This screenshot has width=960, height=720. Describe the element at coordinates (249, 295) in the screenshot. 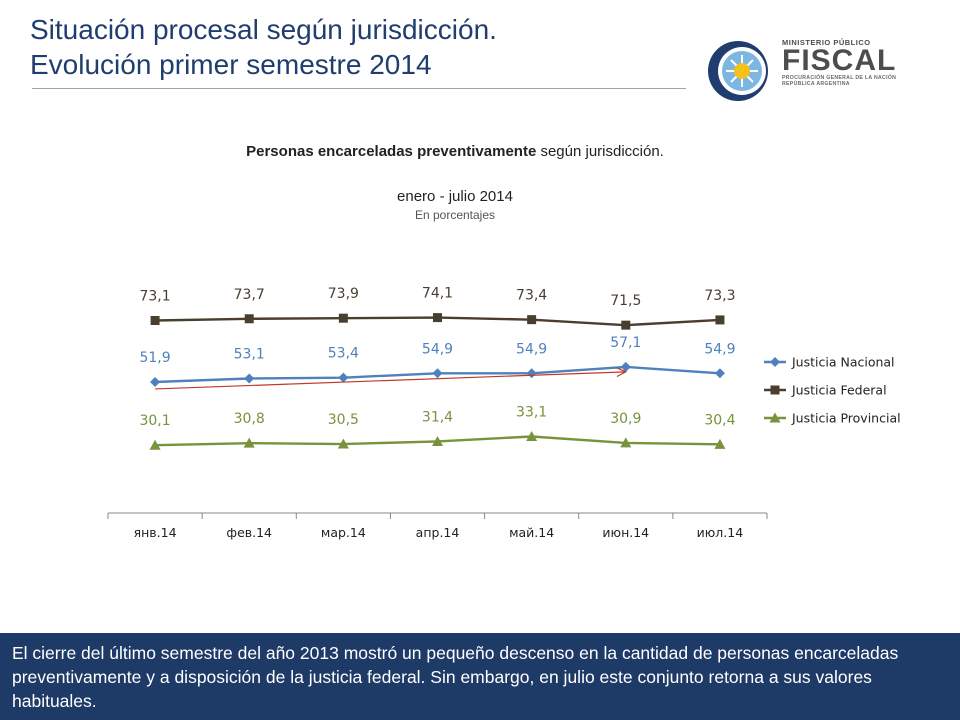

I see `justicia-federal-data-label: 73,7` at that location.